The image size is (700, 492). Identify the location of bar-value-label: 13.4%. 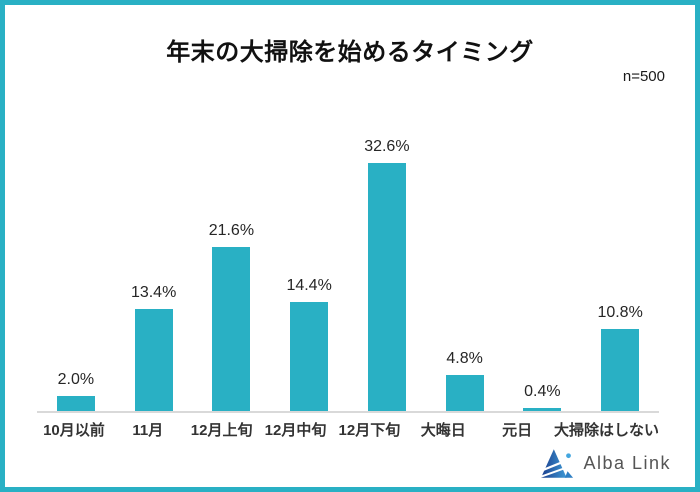
(153, 293).